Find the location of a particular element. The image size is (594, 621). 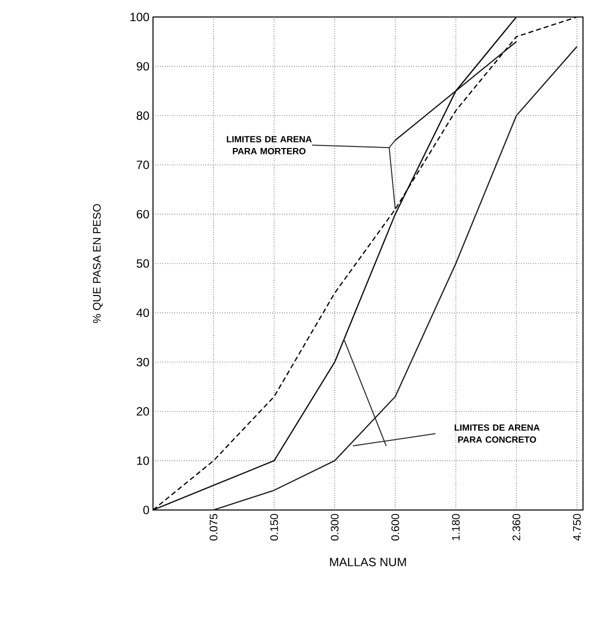

y-tick-label: 10 is located at coordinates (143, 460).